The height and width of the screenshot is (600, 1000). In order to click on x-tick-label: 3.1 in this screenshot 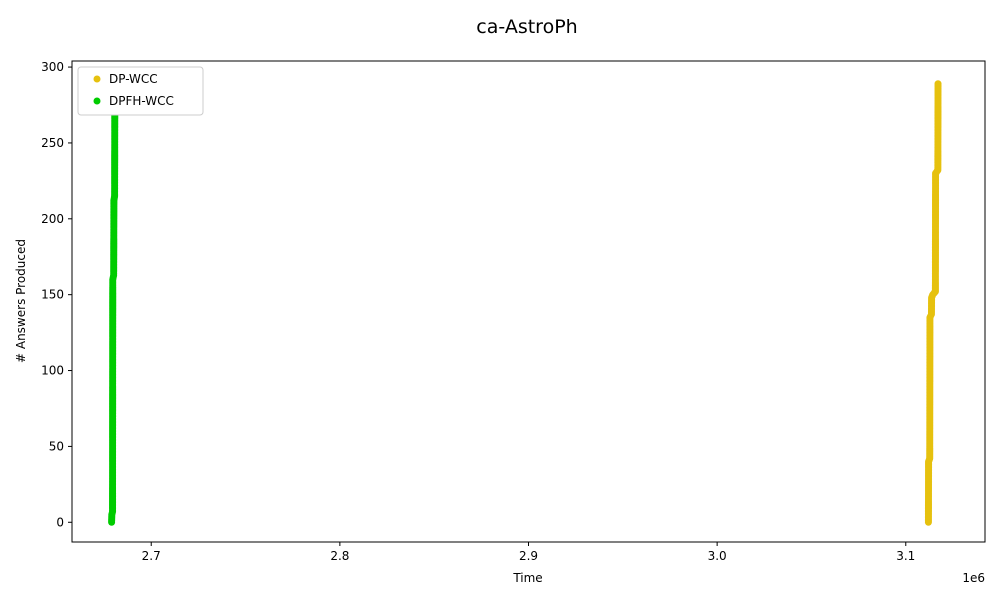, I will do `click(905, 556)`.